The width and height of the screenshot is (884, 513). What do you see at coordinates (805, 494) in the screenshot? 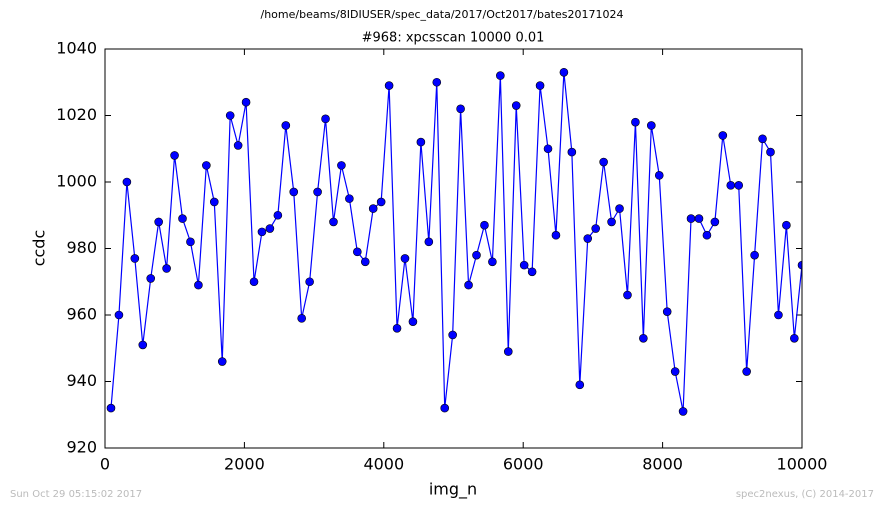
I see `footer-right: spec2nexus, (C) 2014-2017` at bounding box center [805, 494].